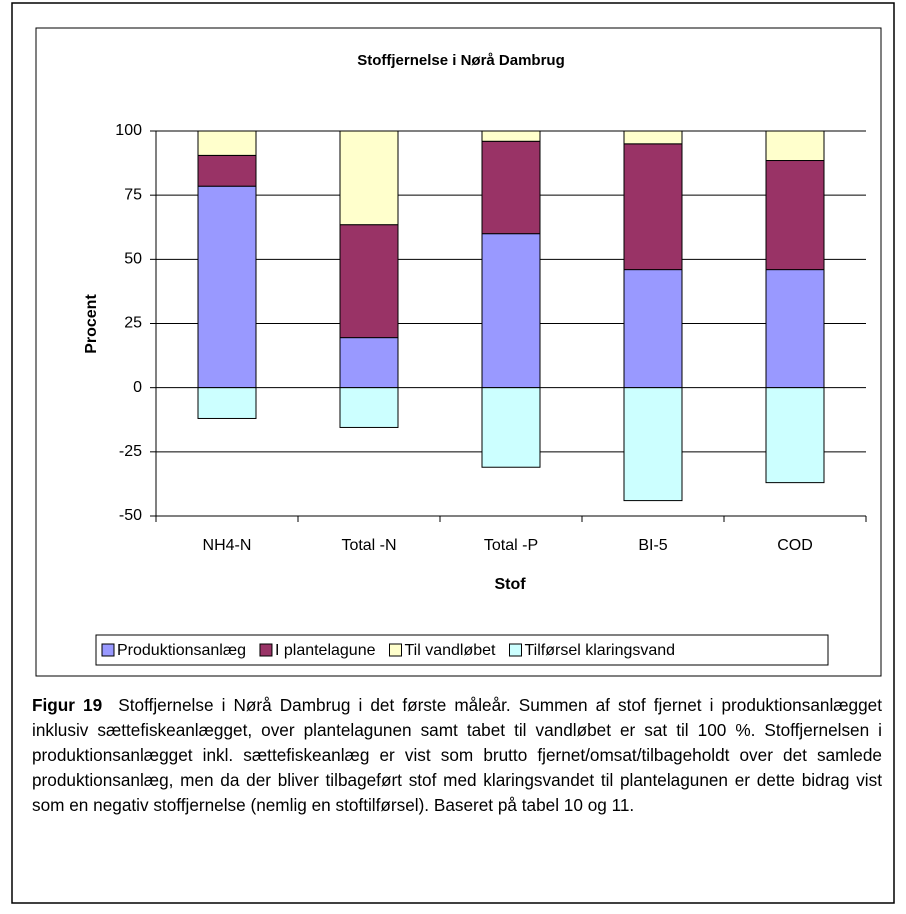 The image size is (906, 914). What do you see at coordinates (128, 130) in the screenshot?
I see `y-tick-label: 100` at bounding box center [128, 130].